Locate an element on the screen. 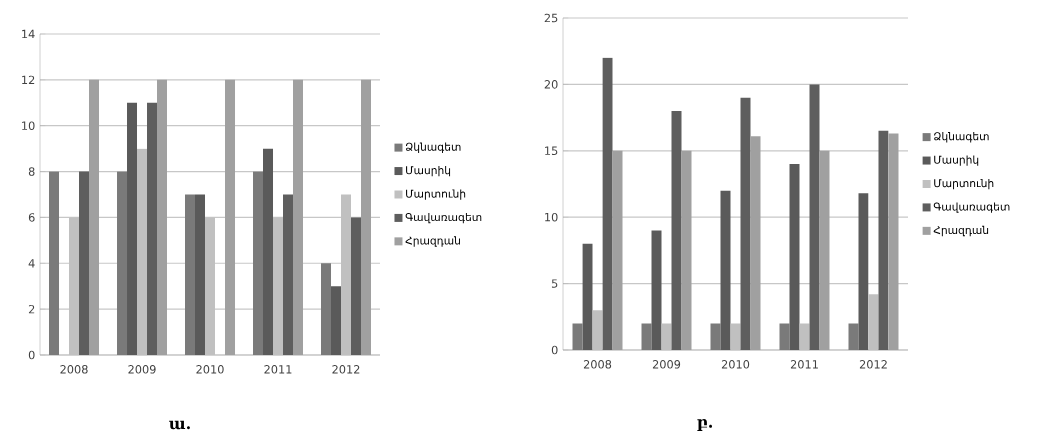  y-tick-label: 8 is located at coordinates (31, 171).